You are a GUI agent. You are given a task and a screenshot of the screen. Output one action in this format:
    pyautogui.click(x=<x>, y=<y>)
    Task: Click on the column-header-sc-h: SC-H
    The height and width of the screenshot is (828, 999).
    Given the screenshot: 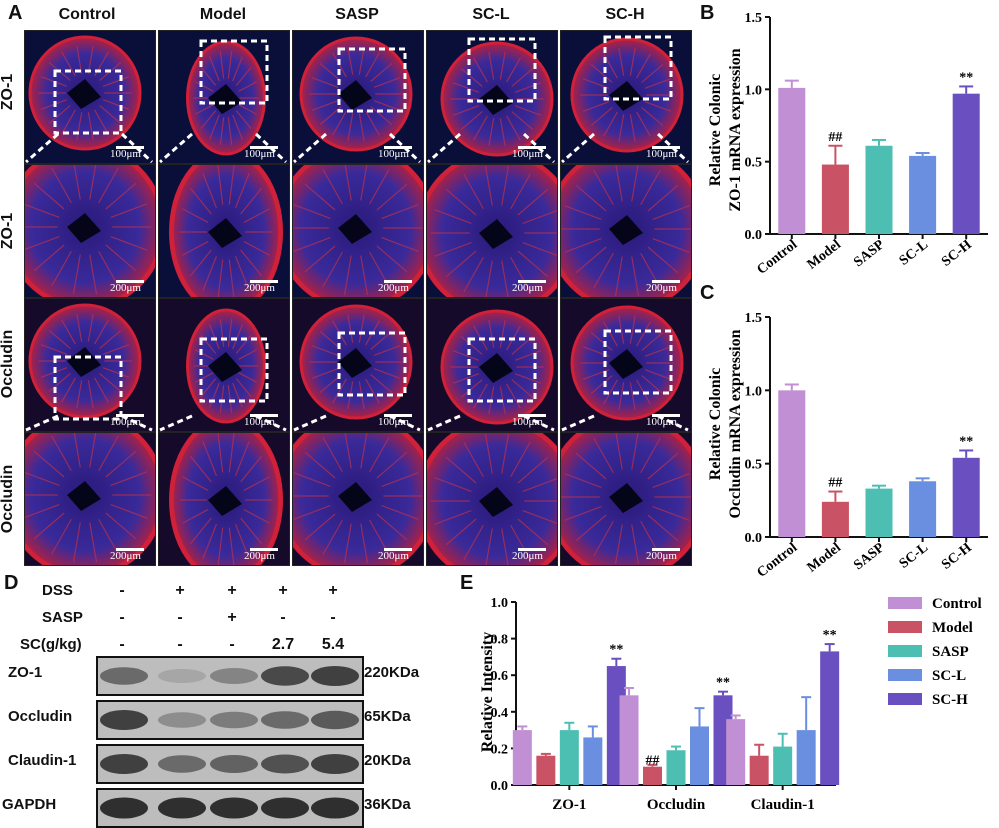 What is the action you would take?
    pyautogui.click(x=625, y=14)
    